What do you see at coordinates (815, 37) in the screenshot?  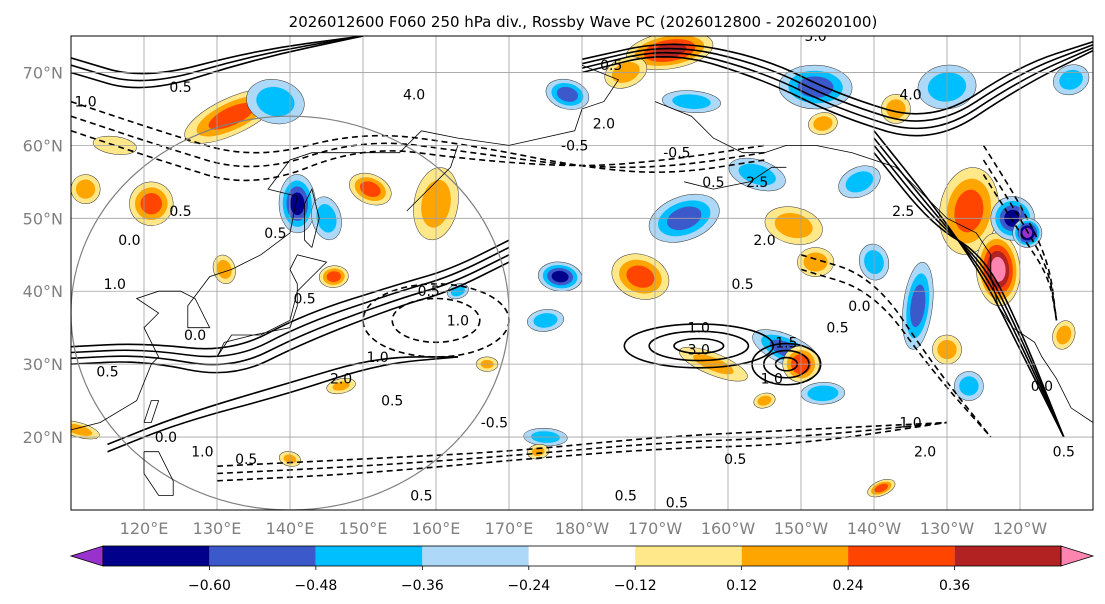 I see `contour-label: 5.0` at bounding box center [815, 37].